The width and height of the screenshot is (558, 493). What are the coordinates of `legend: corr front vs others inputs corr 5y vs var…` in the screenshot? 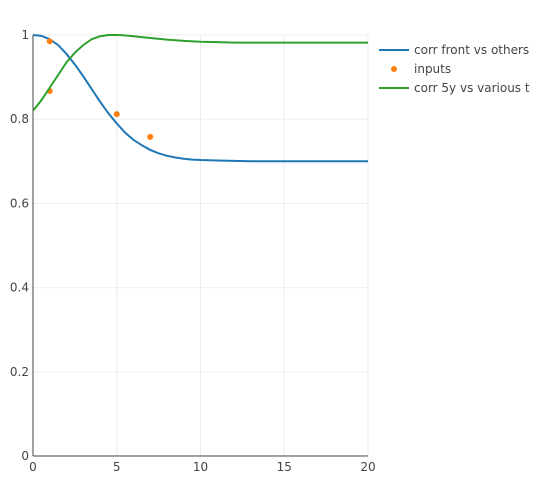 It's located at (454, 69).